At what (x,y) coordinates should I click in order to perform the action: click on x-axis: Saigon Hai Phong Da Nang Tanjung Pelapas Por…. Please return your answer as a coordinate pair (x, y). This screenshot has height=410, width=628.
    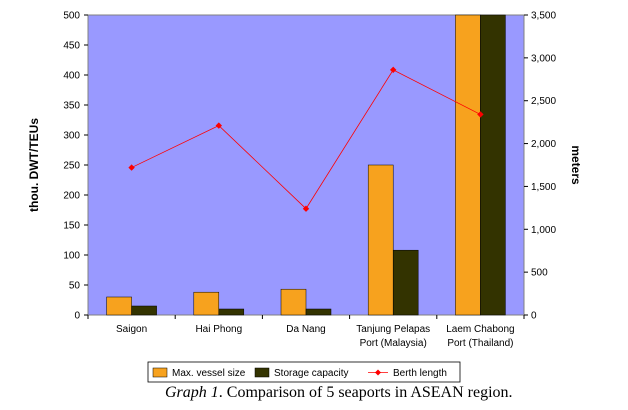
    Looking at the image, I should click on (306, 332).